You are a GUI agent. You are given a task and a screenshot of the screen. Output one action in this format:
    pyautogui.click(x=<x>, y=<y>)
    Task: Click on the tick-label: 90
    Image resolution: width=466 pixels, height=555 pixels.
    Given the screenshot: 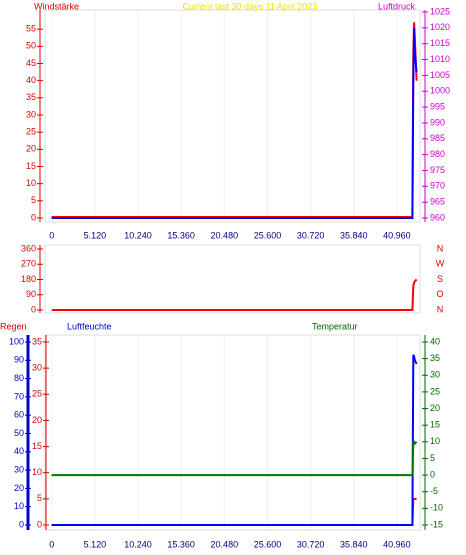 What is the action you would take?
    pyautogui.click(x=31, y=294)
    